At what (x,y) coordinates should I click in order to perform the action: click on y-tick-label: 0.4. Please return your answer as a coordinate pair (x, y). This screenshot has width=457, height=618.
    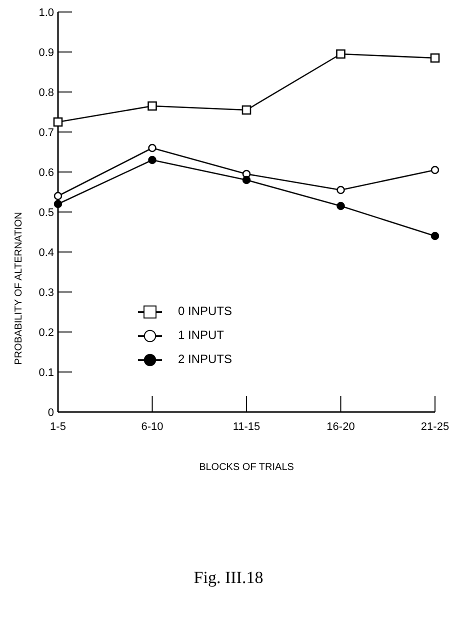
    Looking at the image, I should click on (46, 253).